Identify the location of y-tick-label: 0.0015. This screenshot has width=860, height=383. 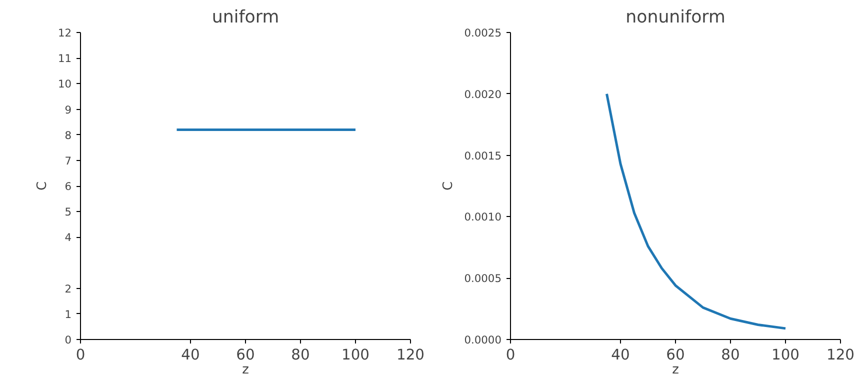
(483, 155).